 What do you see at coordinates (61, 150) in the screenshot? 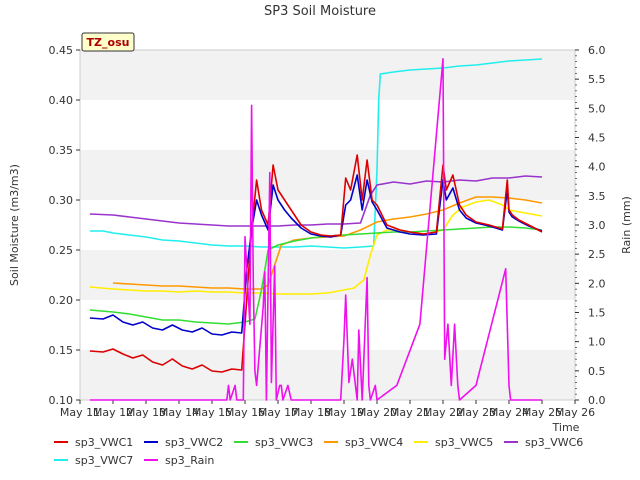
I see `y-tick-label: 0.35` at bounding box center [61, 150].